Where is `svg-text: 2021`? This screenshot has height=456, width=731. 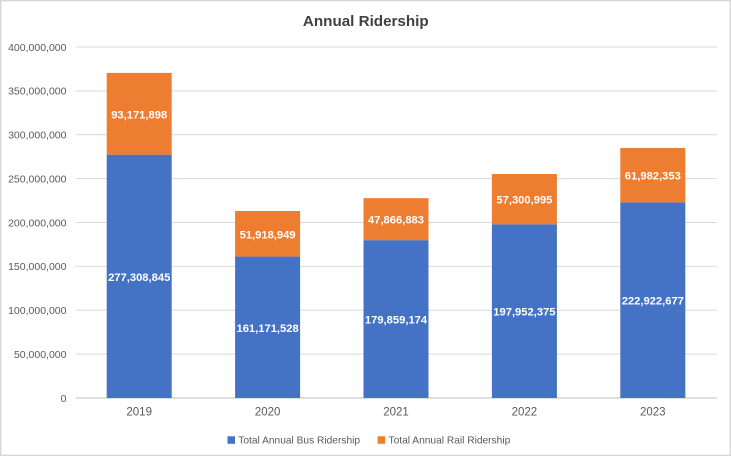
svg-text: 2021 is located at coordinates (396, 413).